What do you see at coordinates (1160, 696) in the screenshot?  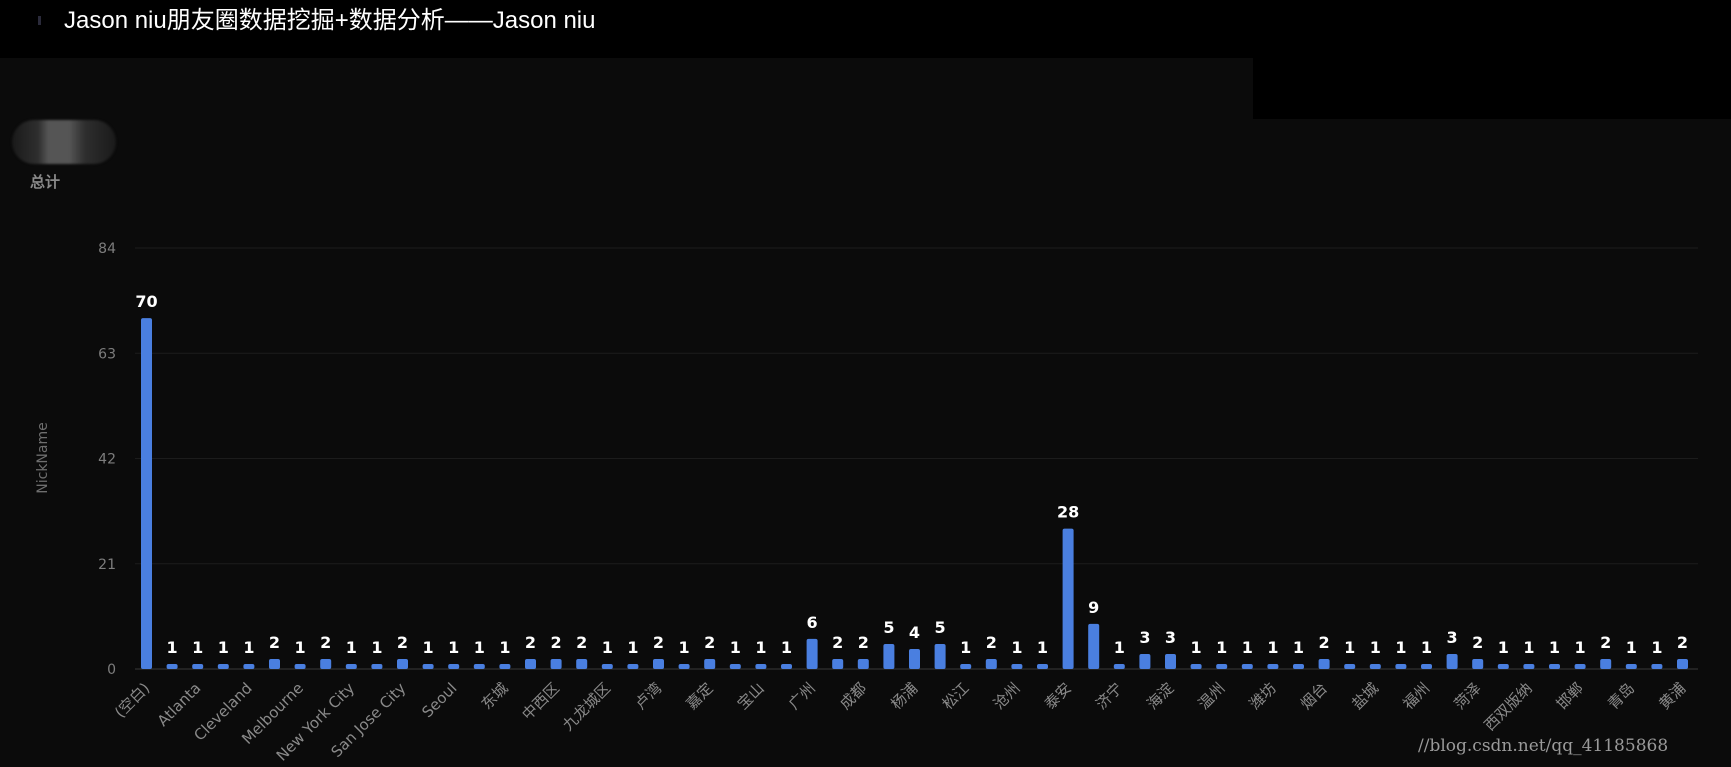 I see `x-tick-label: 海淀` at bounding box center [1160, 696].